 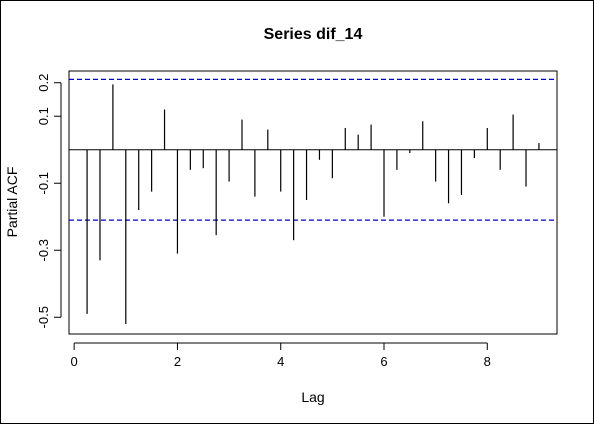 What do you see at coordinates (12, 202) in the screenshot?
I see `y-axis-label: Partial ACF` at bounding box center [12, 202].